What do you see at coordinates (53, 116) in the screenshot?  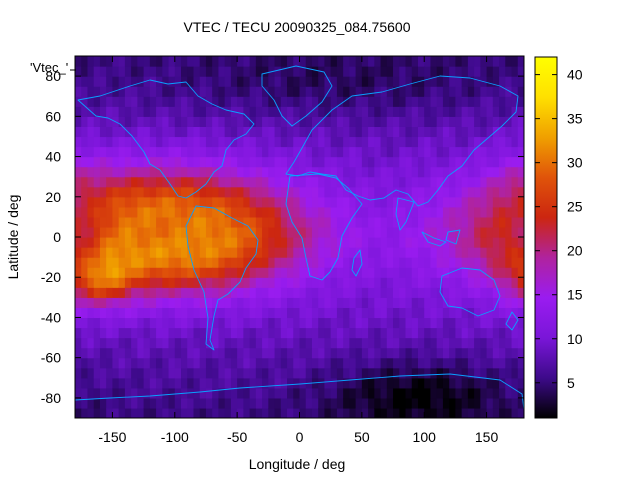 I see `y-tick-label: 60` at bounding box center [53, 116].